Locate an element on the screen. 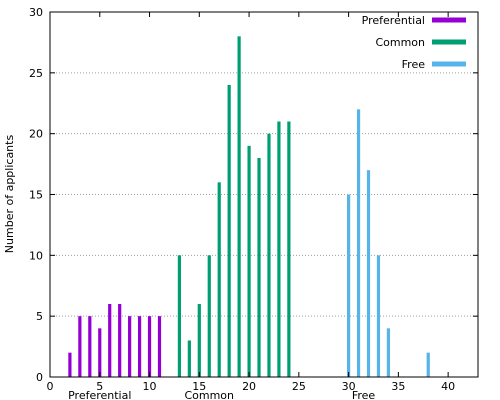  legend: Preferential Common Free is located at coordinates (414, 42).